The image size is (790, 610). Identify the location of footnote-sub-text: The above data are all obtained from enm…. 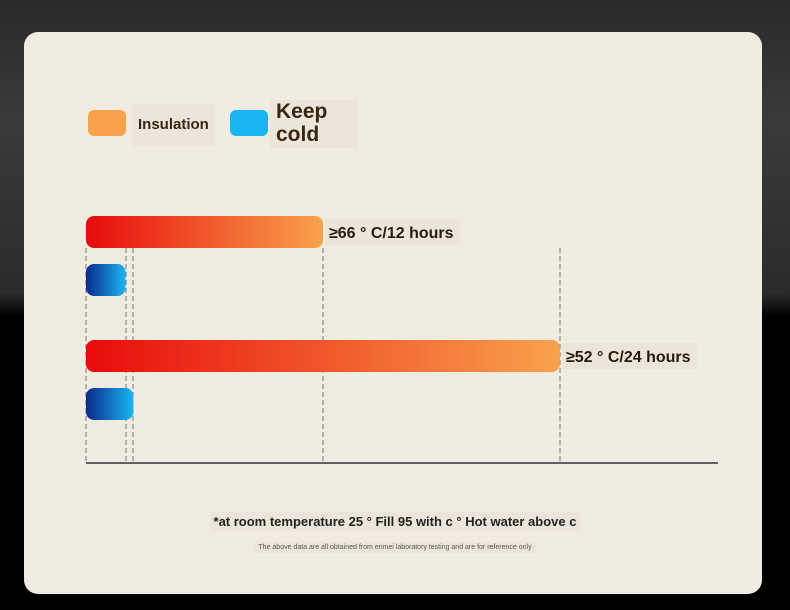
(395, 547).